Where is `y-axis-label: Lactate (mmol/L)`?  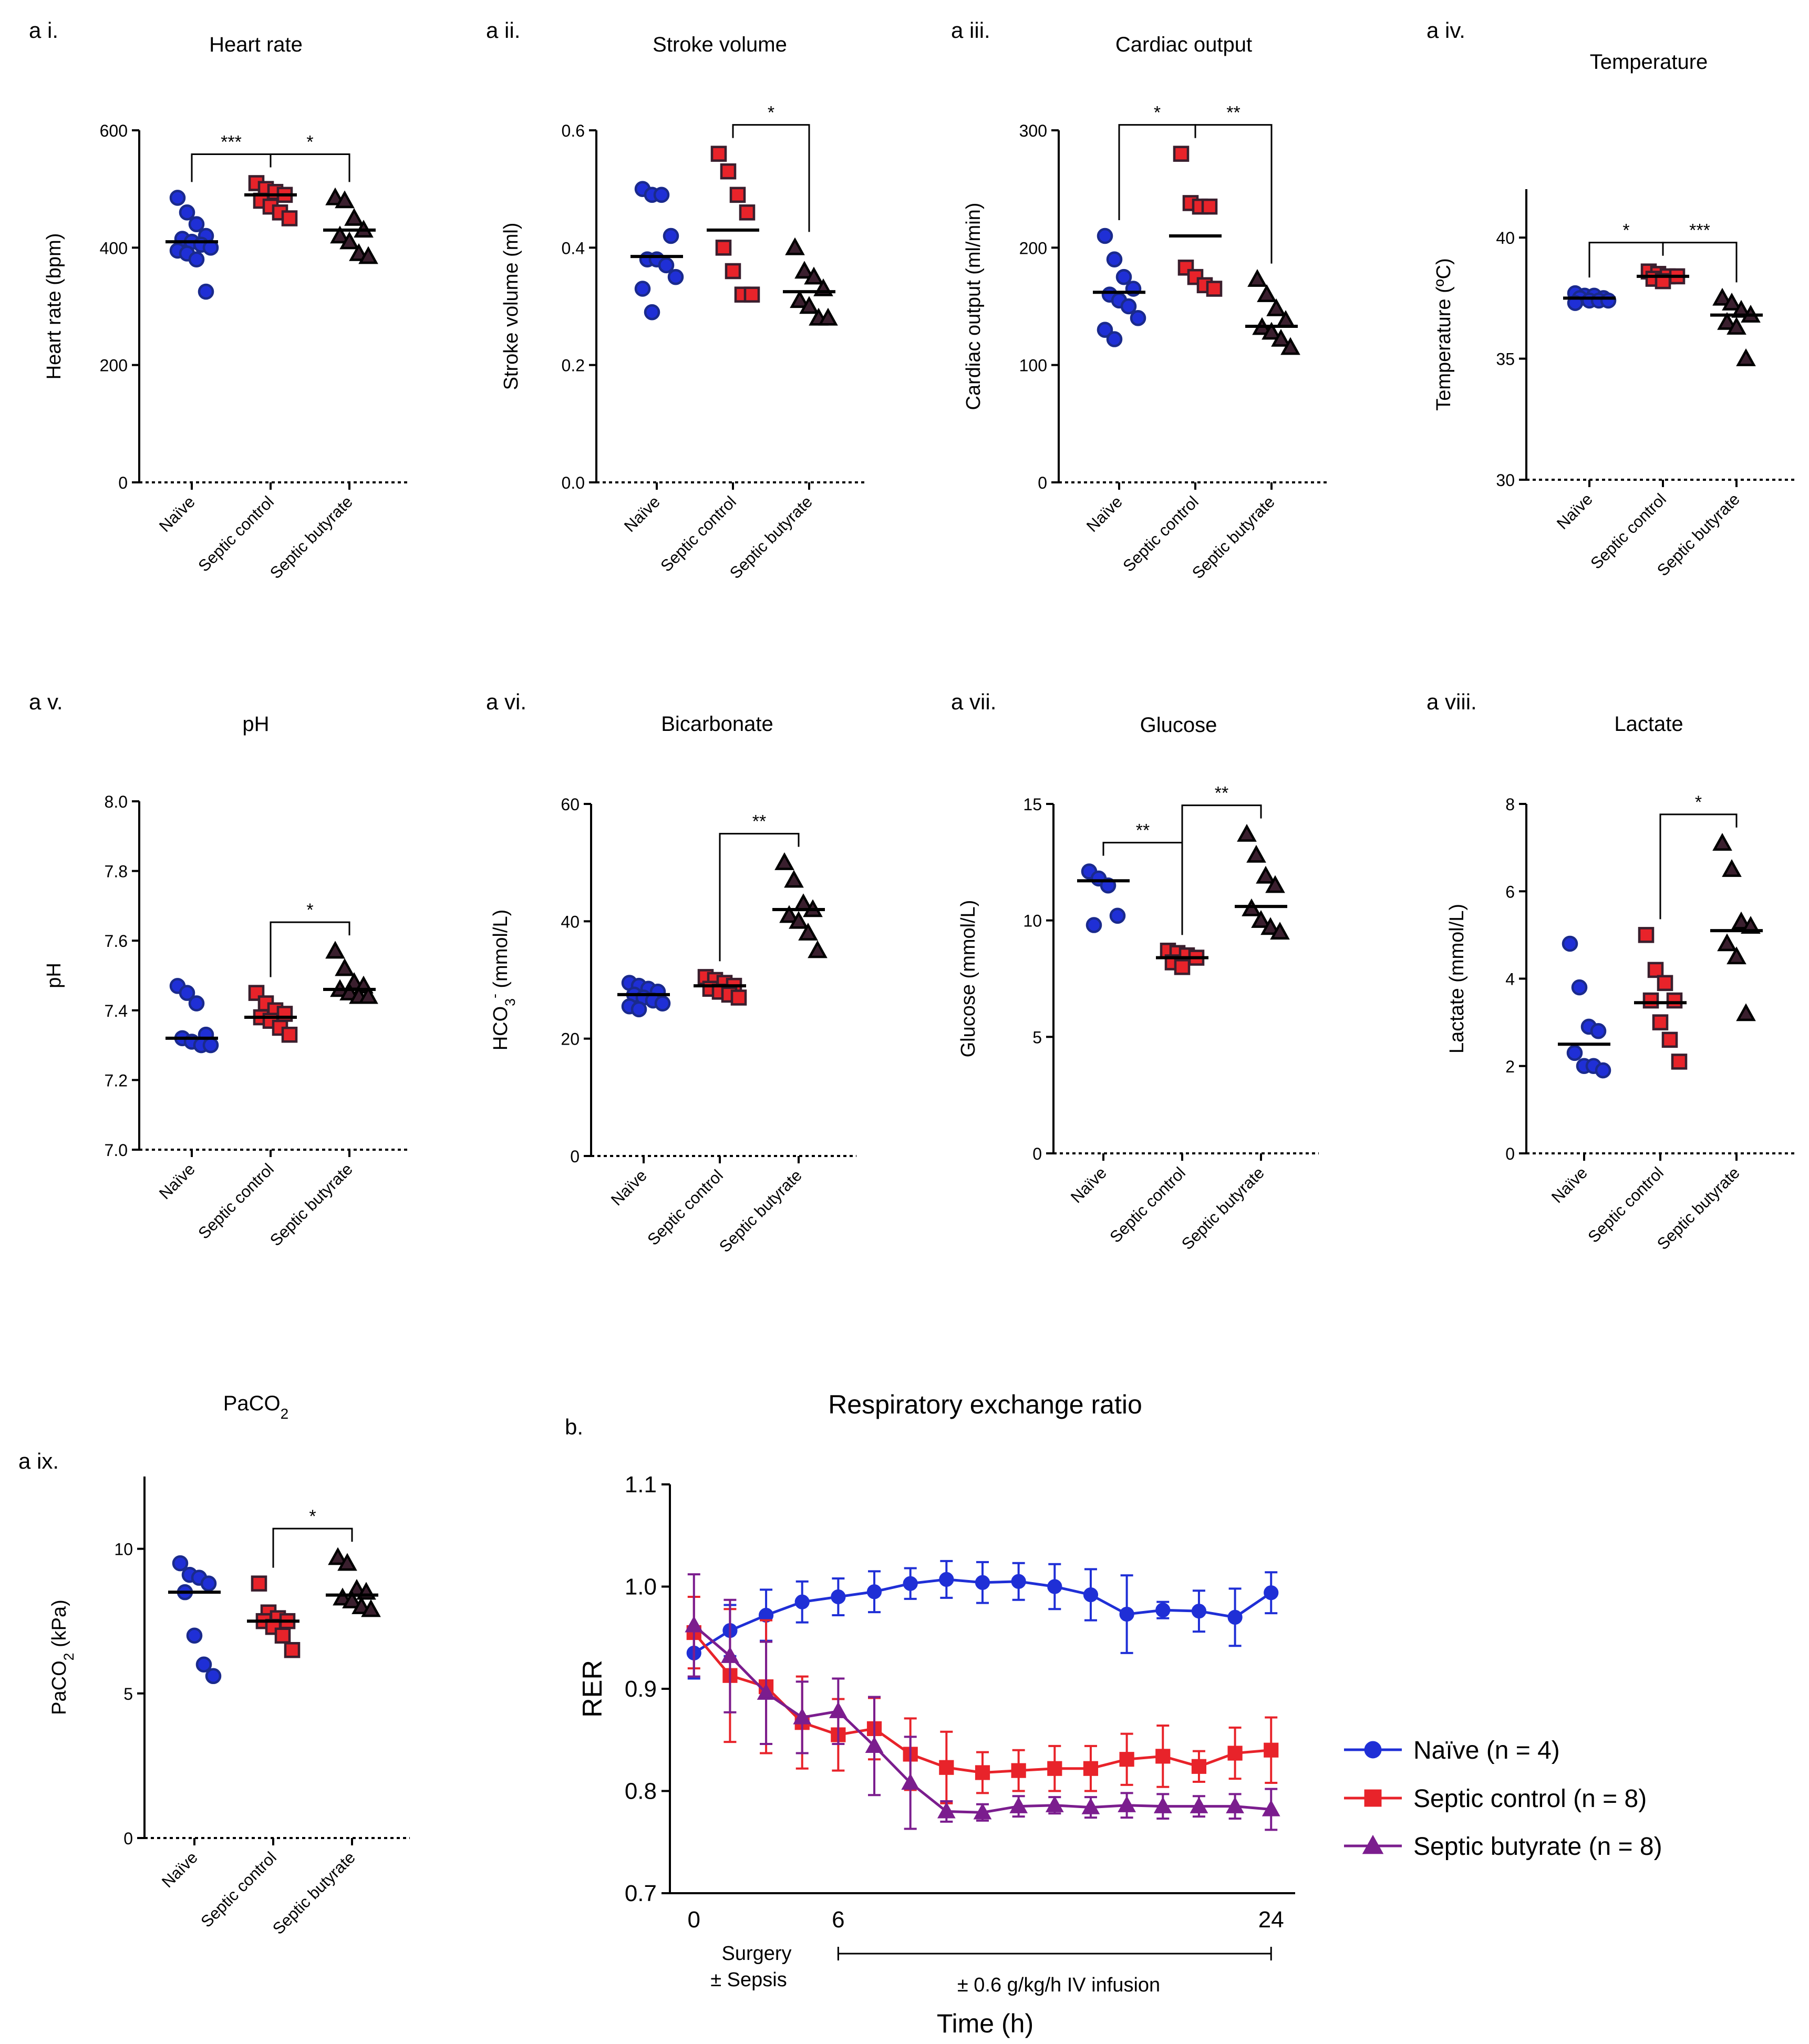
y-axis-label: Lactate (mmol/L) is located at coordinates (1457, 979).